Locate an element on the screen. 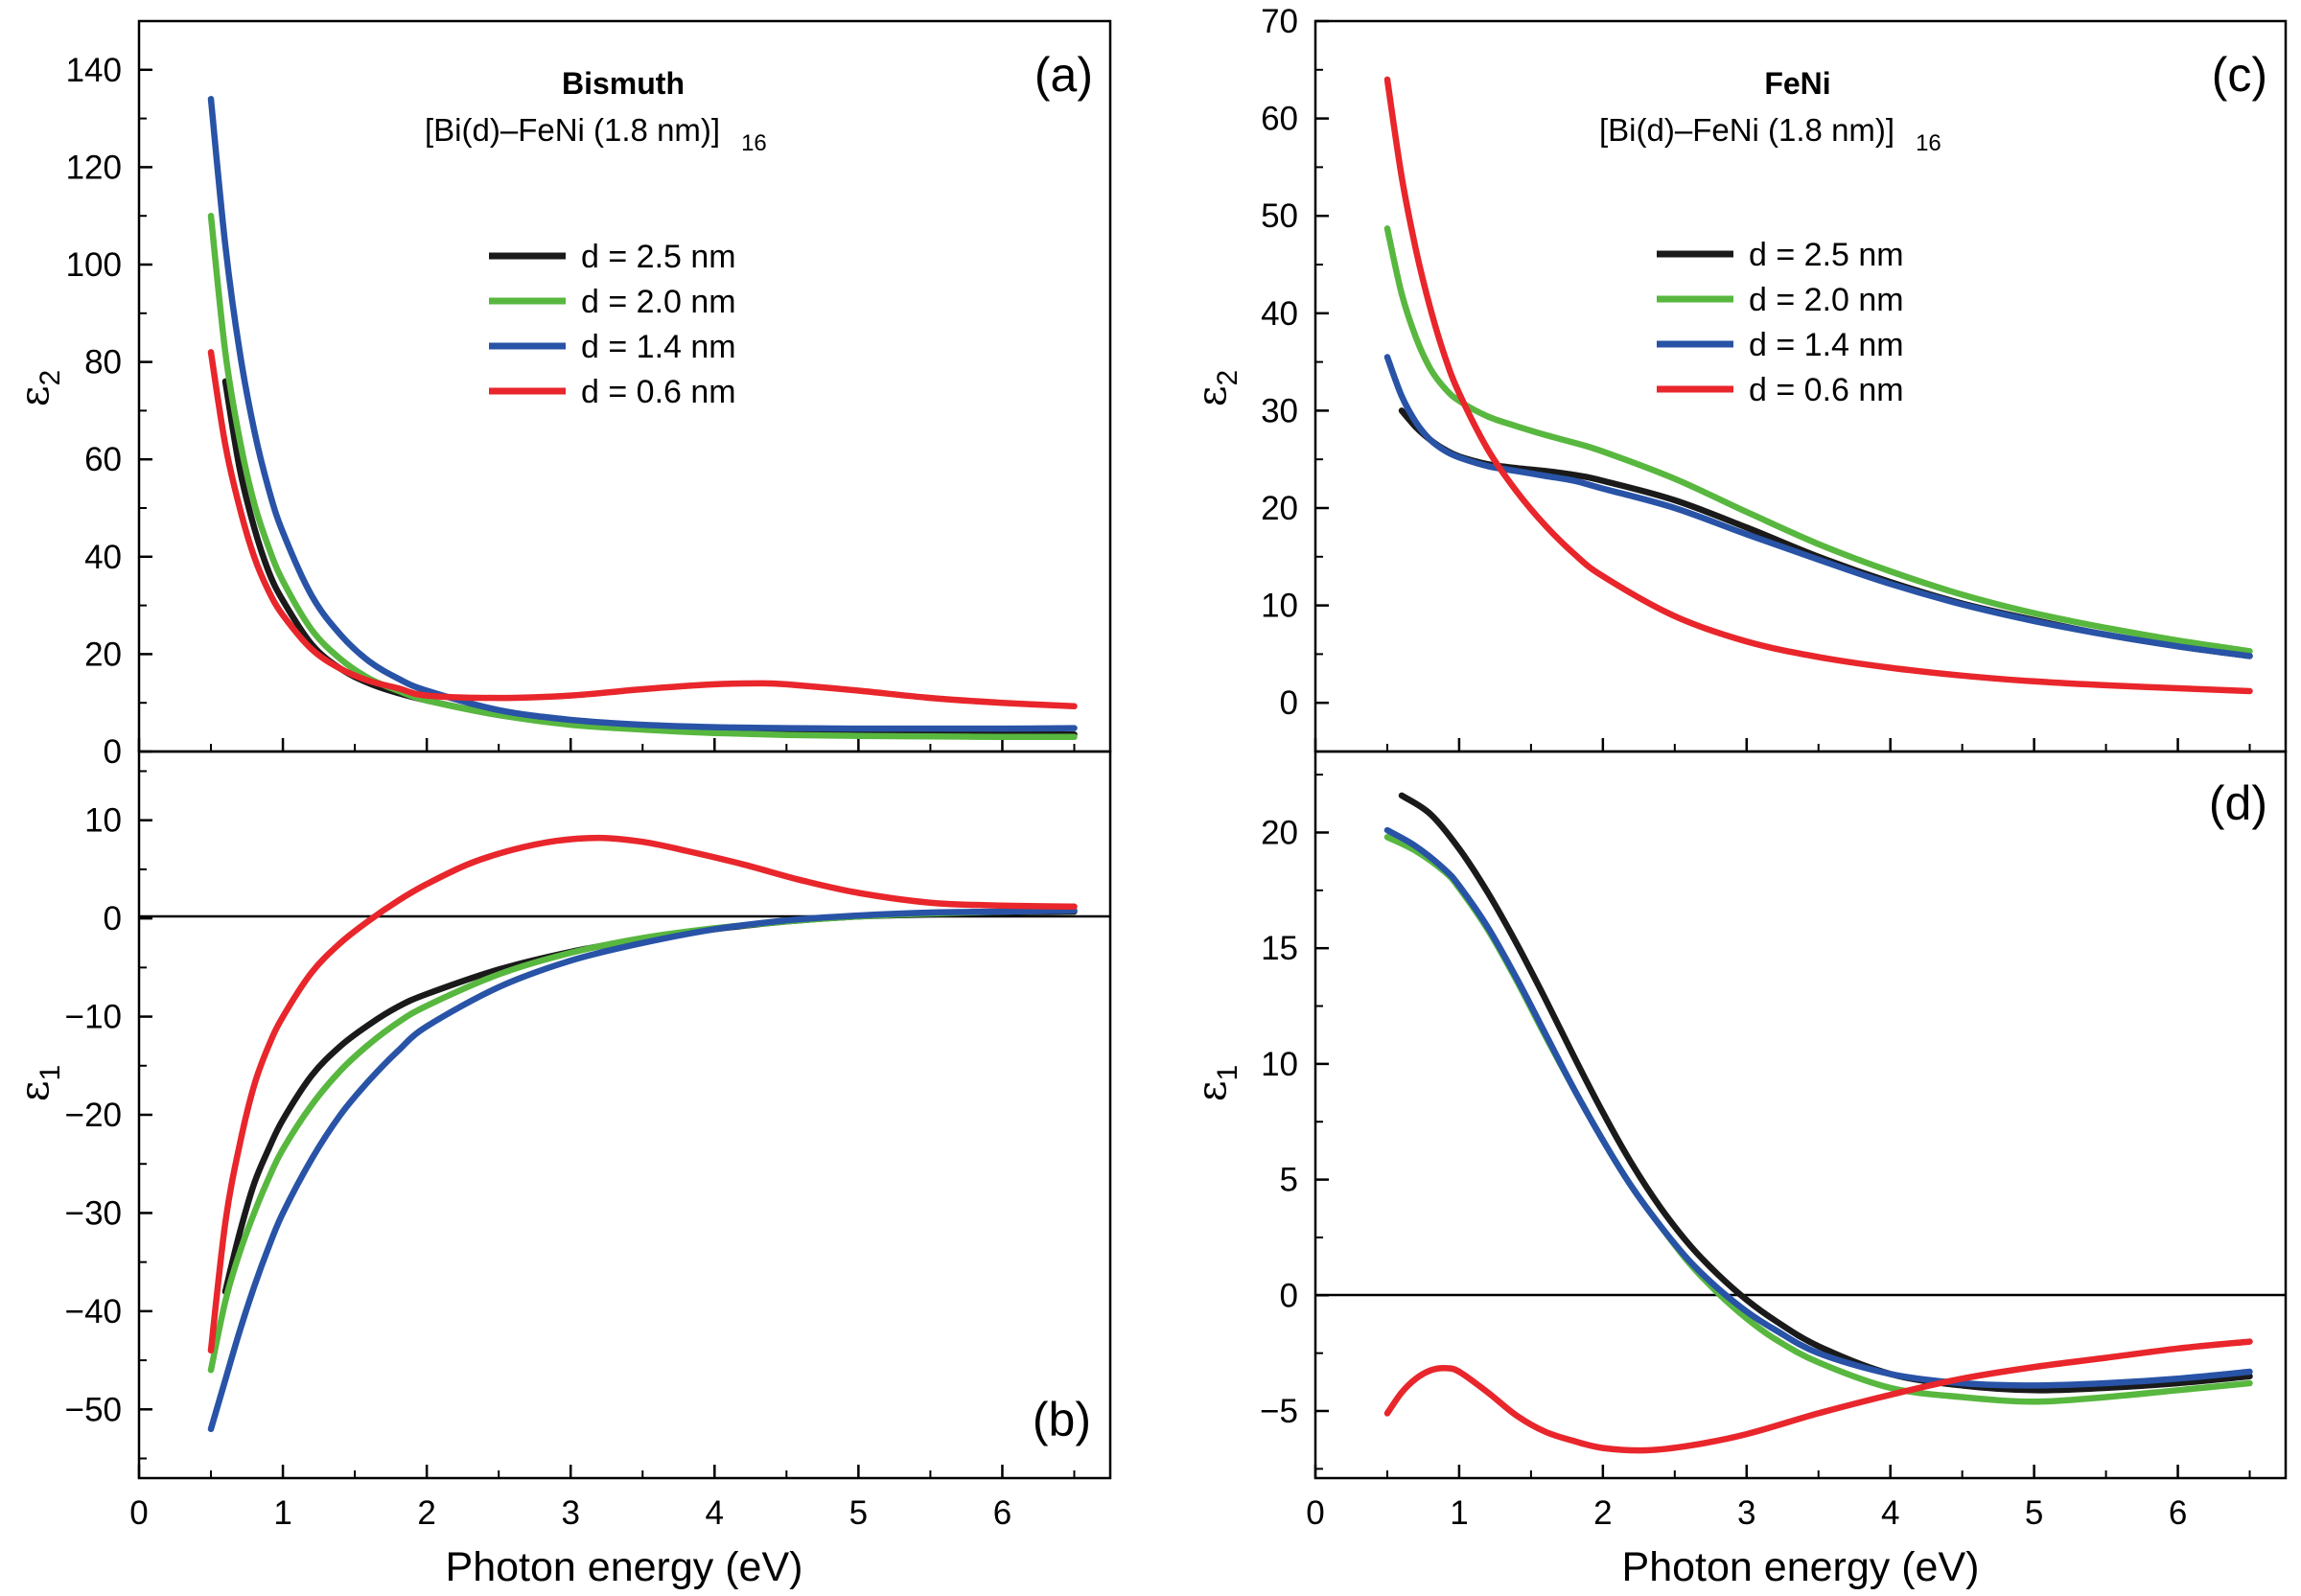  y-tick-label: 15 is located at coordinates (1279, 948).